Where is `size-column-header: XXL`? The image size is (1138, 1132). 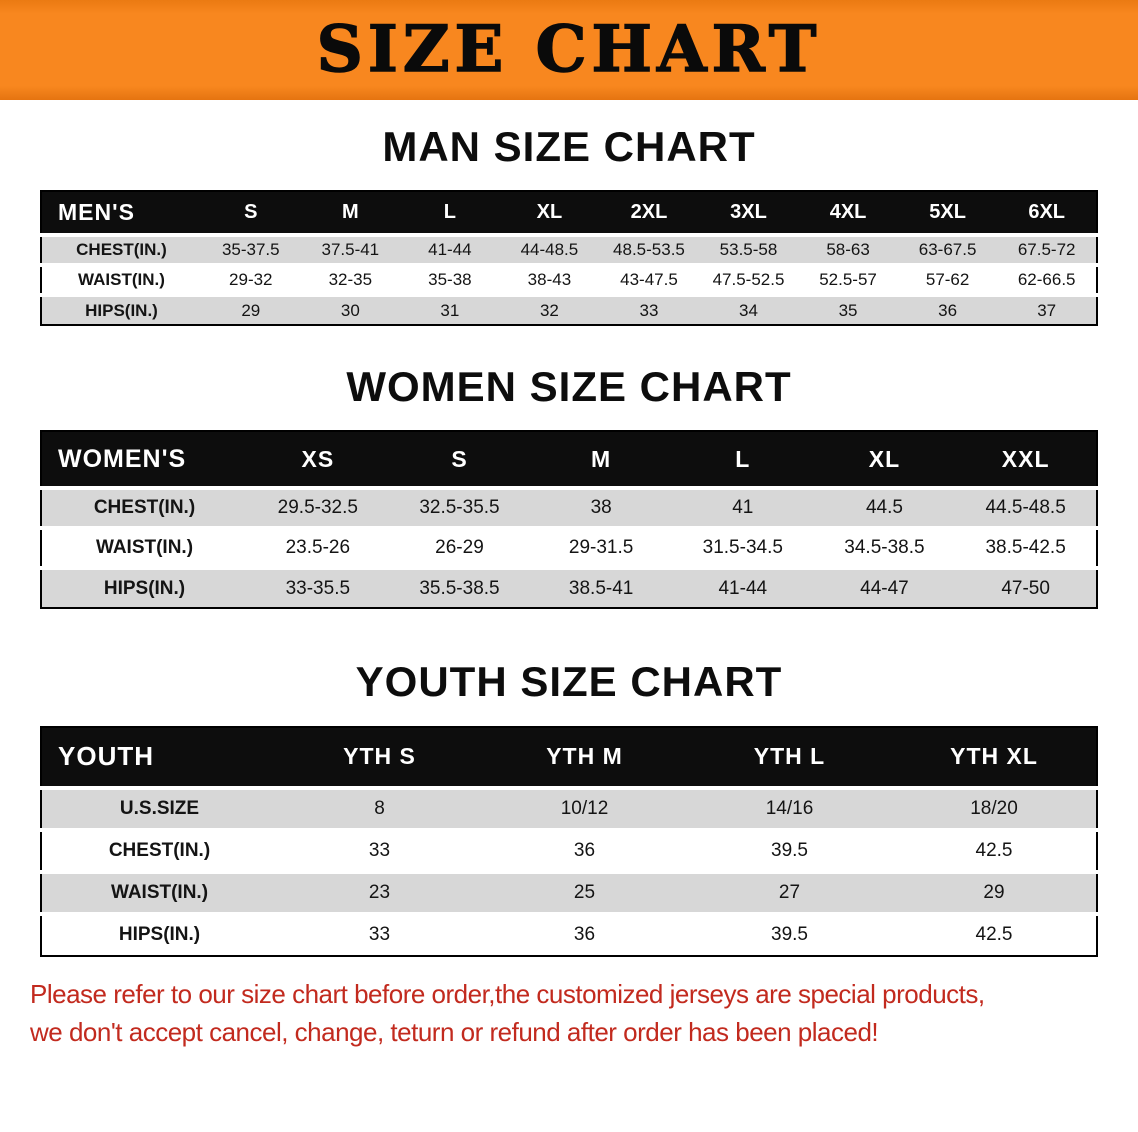 size-column-header: XXL is located at coordinates (1026, 460).